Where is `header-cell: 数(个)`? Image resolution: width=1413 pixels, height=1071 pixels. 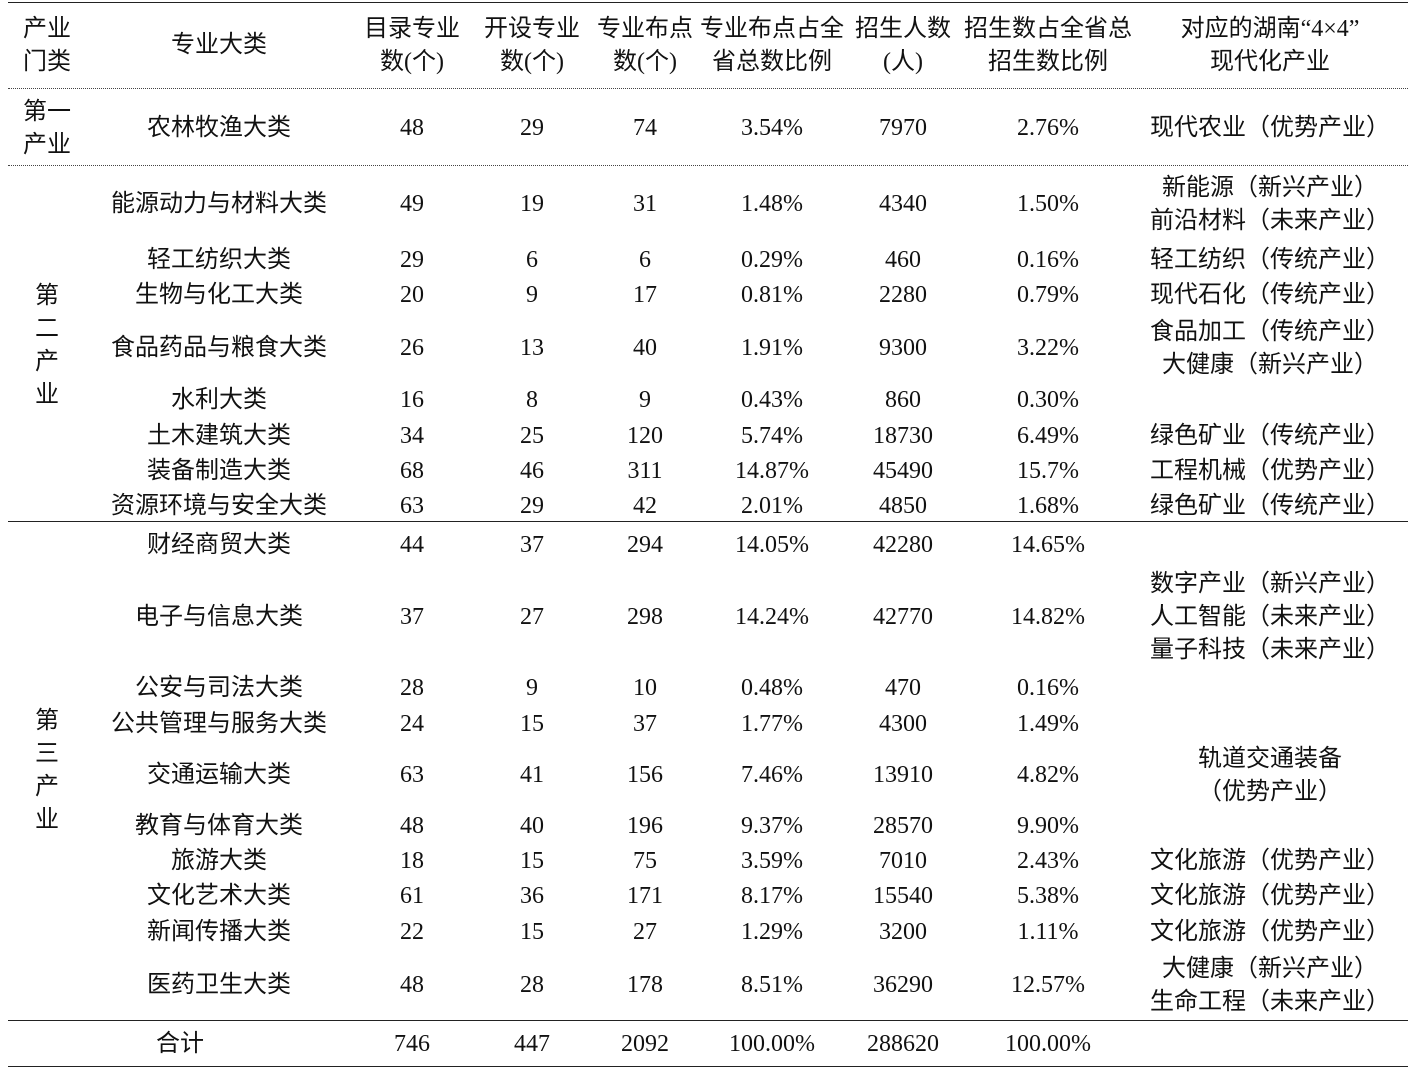
header-cell: 数(个) is located at coordinates (412, 61).